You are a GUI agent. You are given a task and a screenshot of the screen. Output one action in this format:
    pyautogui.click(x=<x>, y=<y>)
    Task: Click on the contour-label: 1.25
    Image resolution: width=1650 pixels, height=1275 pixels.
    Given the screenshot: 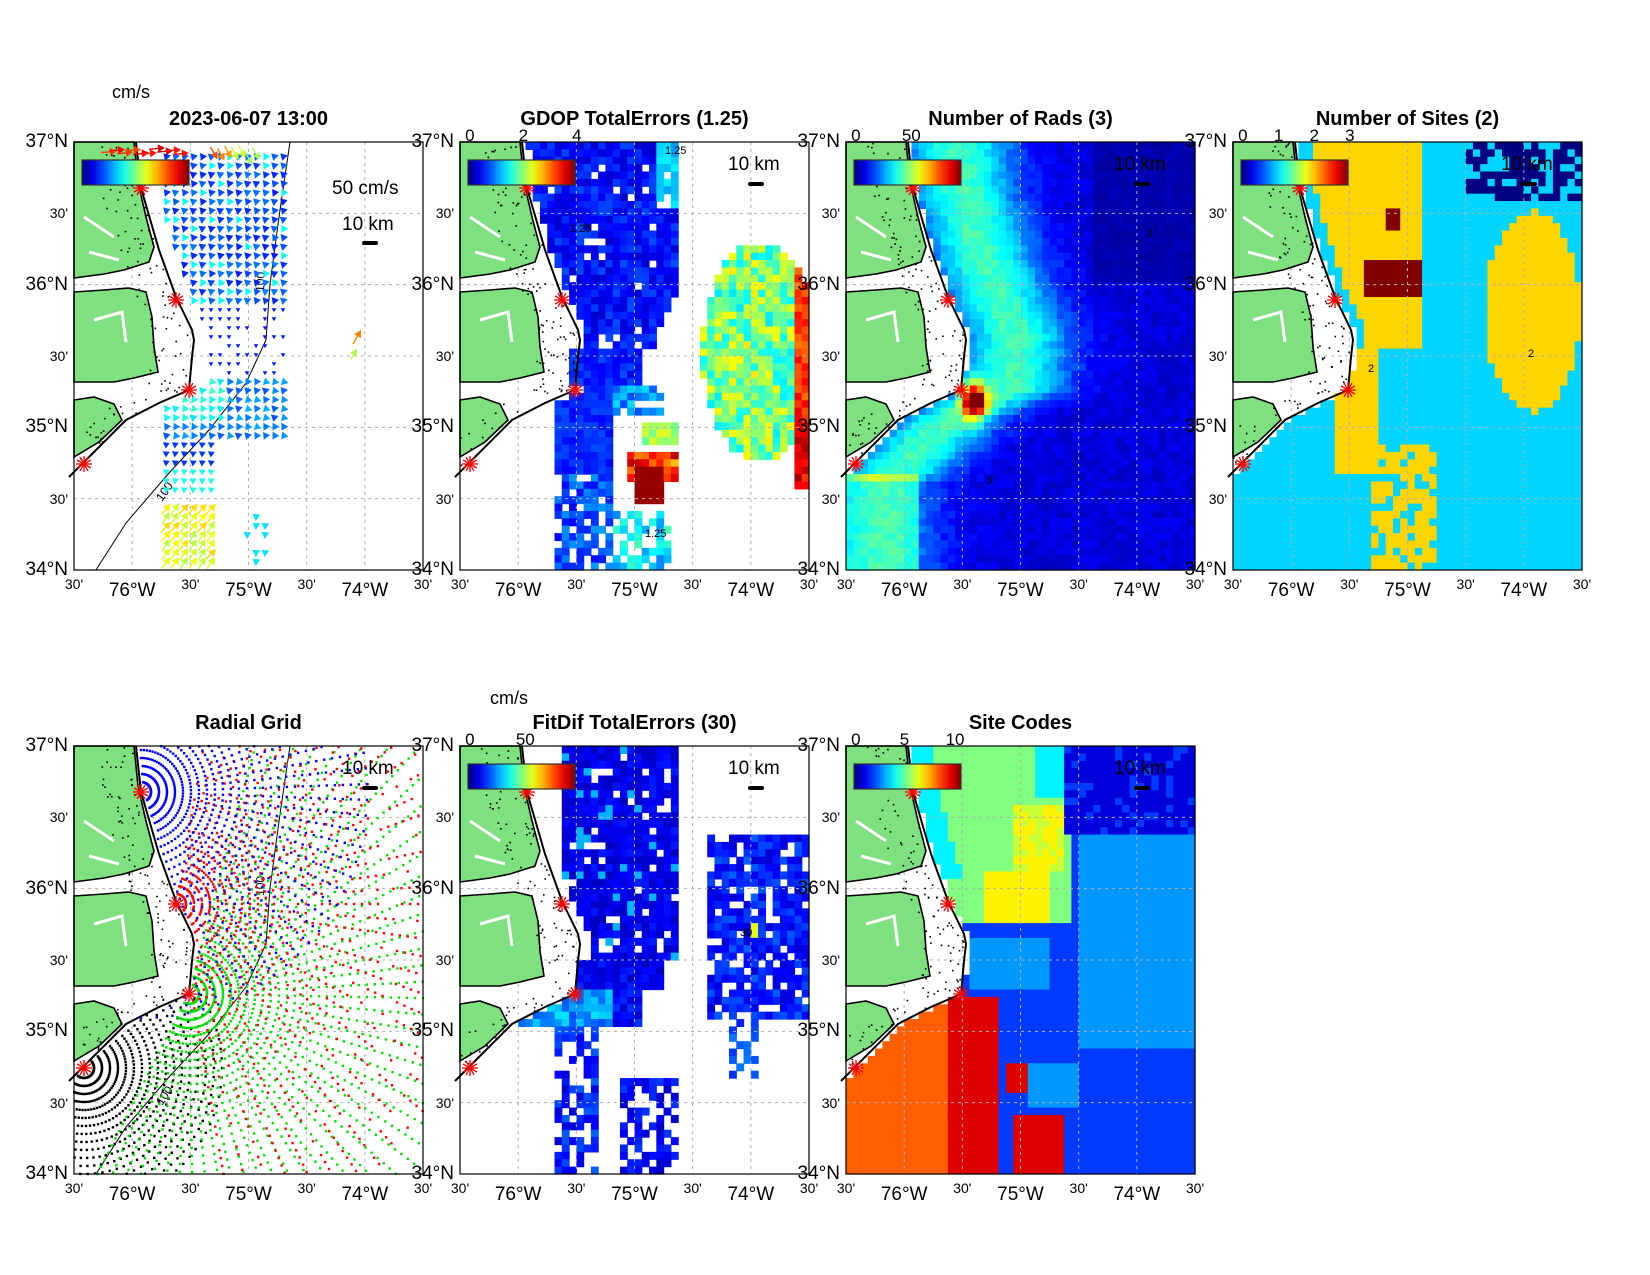 What is the action you would take?
    pyautogui.click(x=675, y=151)
    